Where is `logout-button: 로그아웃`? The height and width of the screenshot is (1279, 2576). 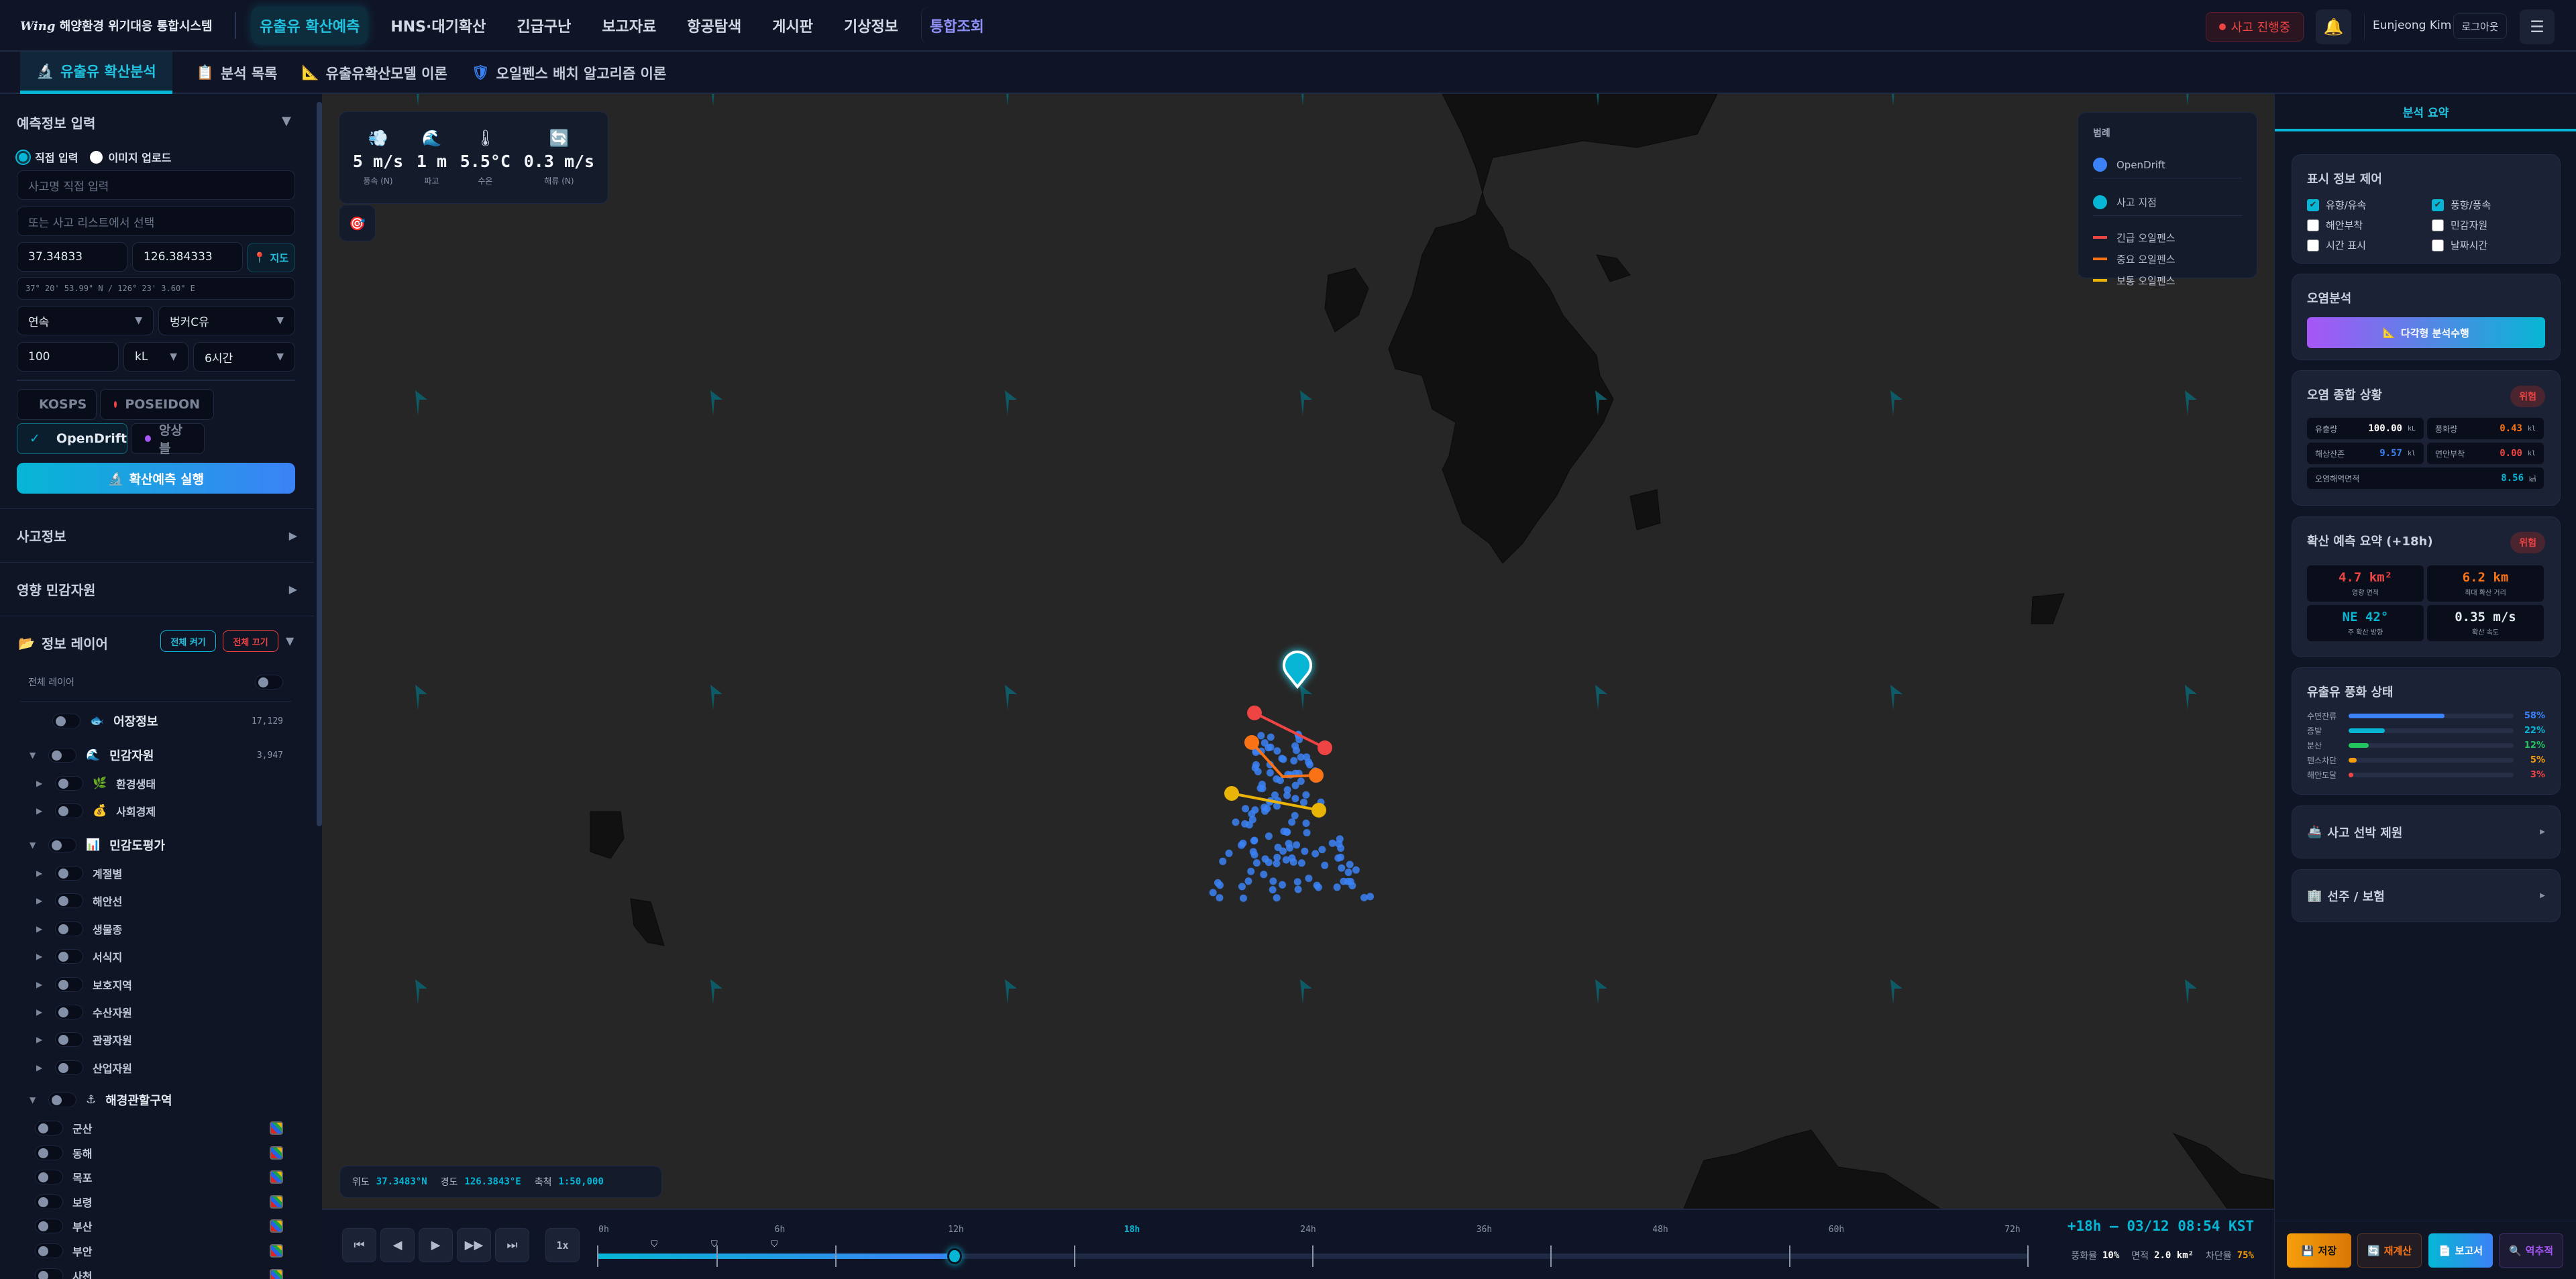 logout-button: 로그아웃 is located at coordinates (2480, 26).